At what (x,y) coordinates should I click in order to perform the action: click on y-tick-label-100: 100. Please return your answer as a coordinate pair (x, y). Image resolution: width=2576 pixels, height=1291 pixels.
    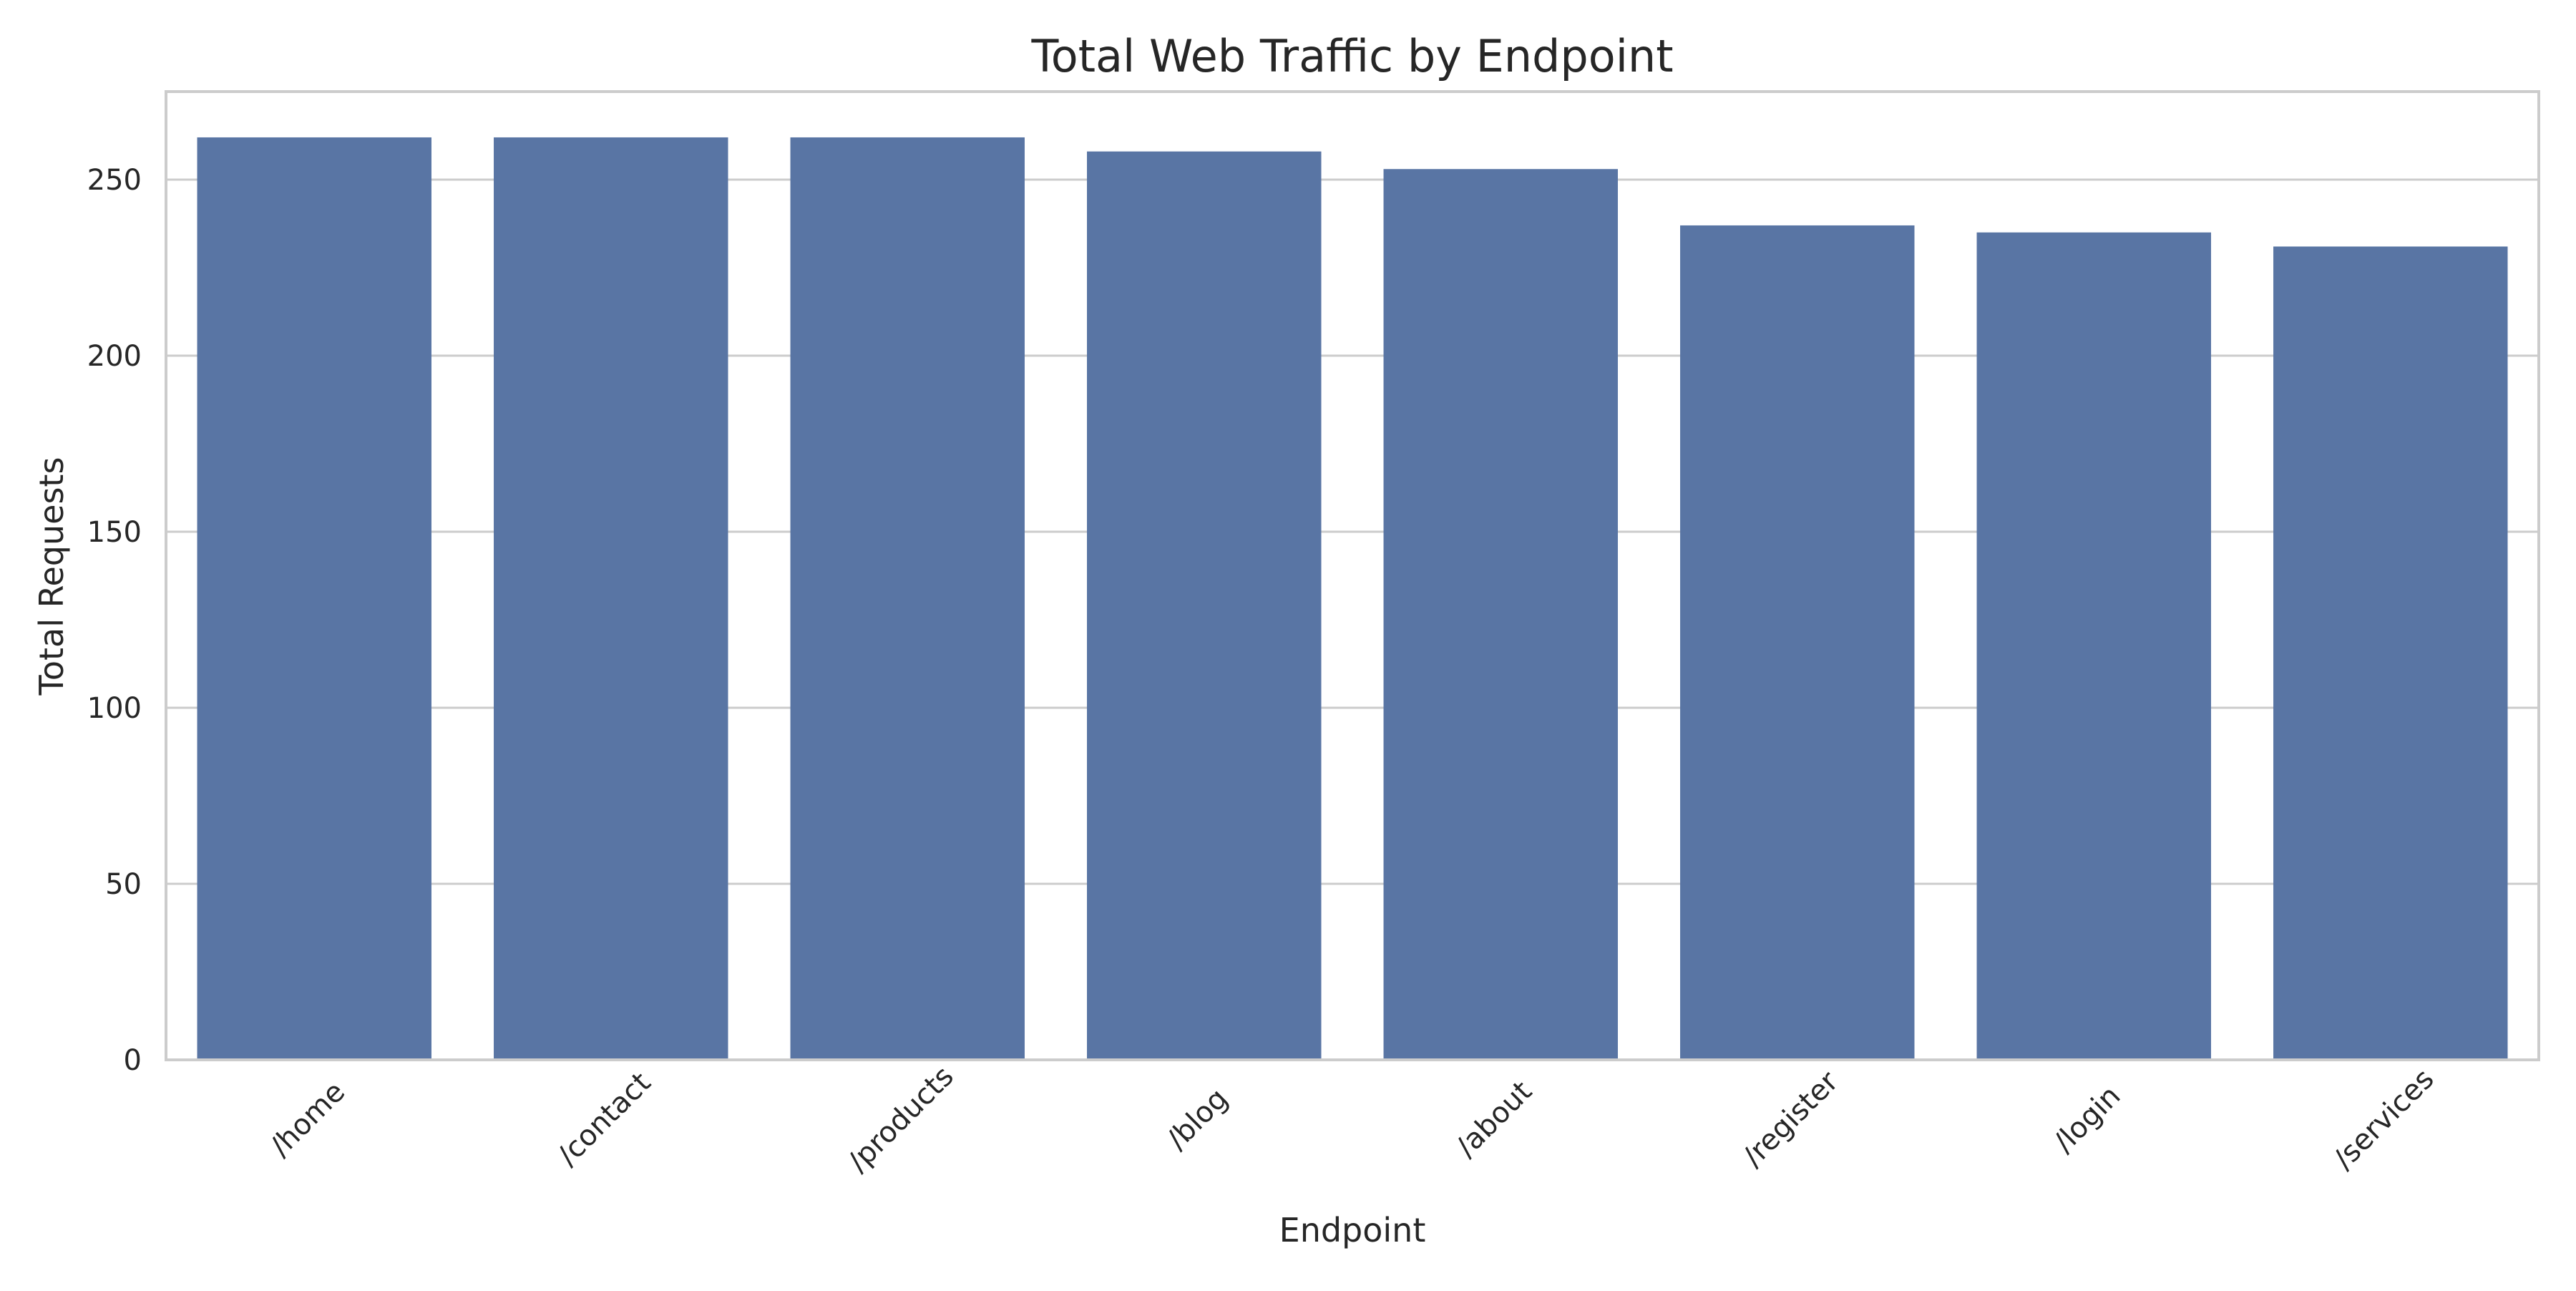
    Looking at the image, I should click on (114, 708).